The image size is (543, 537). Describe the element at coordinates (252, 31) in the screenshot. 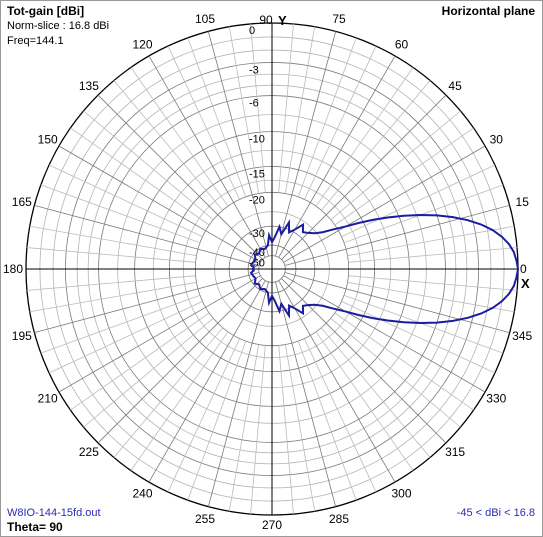

I see `radial-tick-label: 0` at that location.